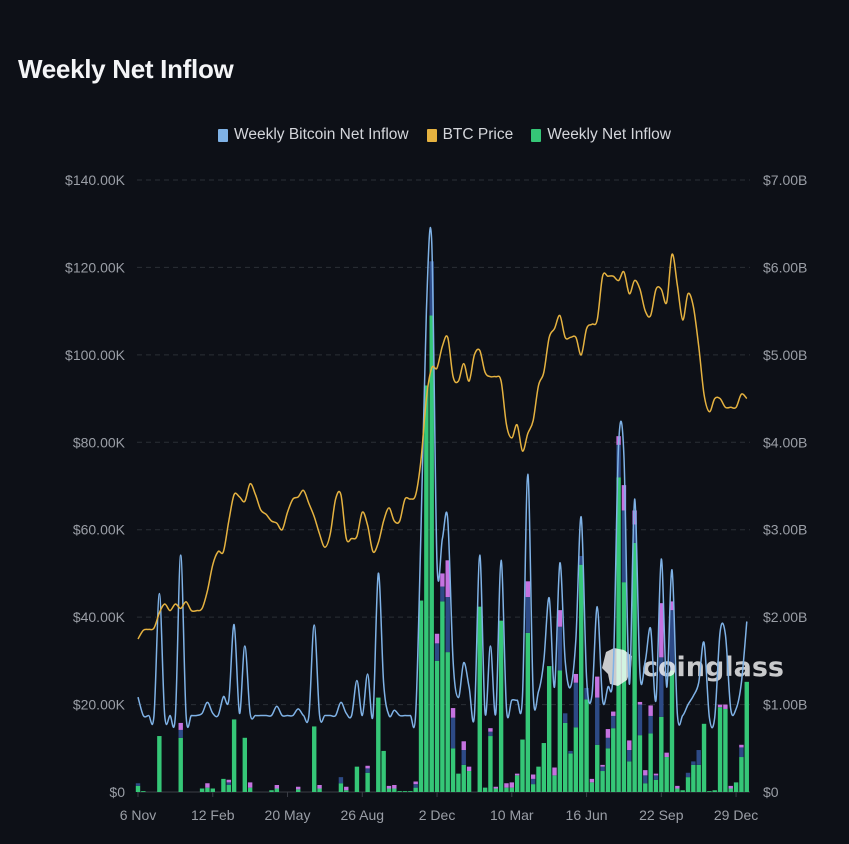 The height and width of the screenshot is (844, 849). What do you see at coordinates (313, 135) in the screenshot?
I see `legend-item-bitcoin-net-inflow: Weekly Bitcoin Net Inflow` at bounding box center [313, 135].